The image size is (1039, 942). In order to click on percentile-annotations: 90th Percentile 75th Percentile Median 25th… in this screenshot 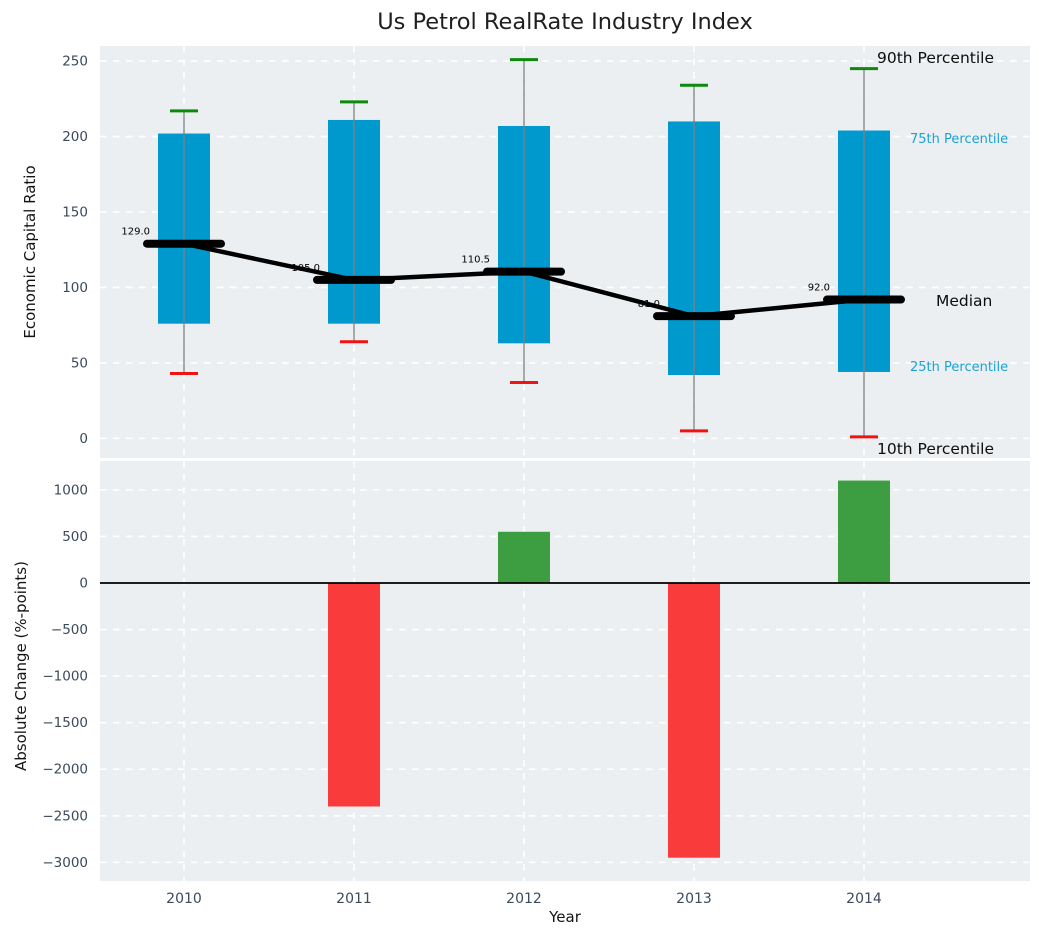, I will do `click(942, 253)`.